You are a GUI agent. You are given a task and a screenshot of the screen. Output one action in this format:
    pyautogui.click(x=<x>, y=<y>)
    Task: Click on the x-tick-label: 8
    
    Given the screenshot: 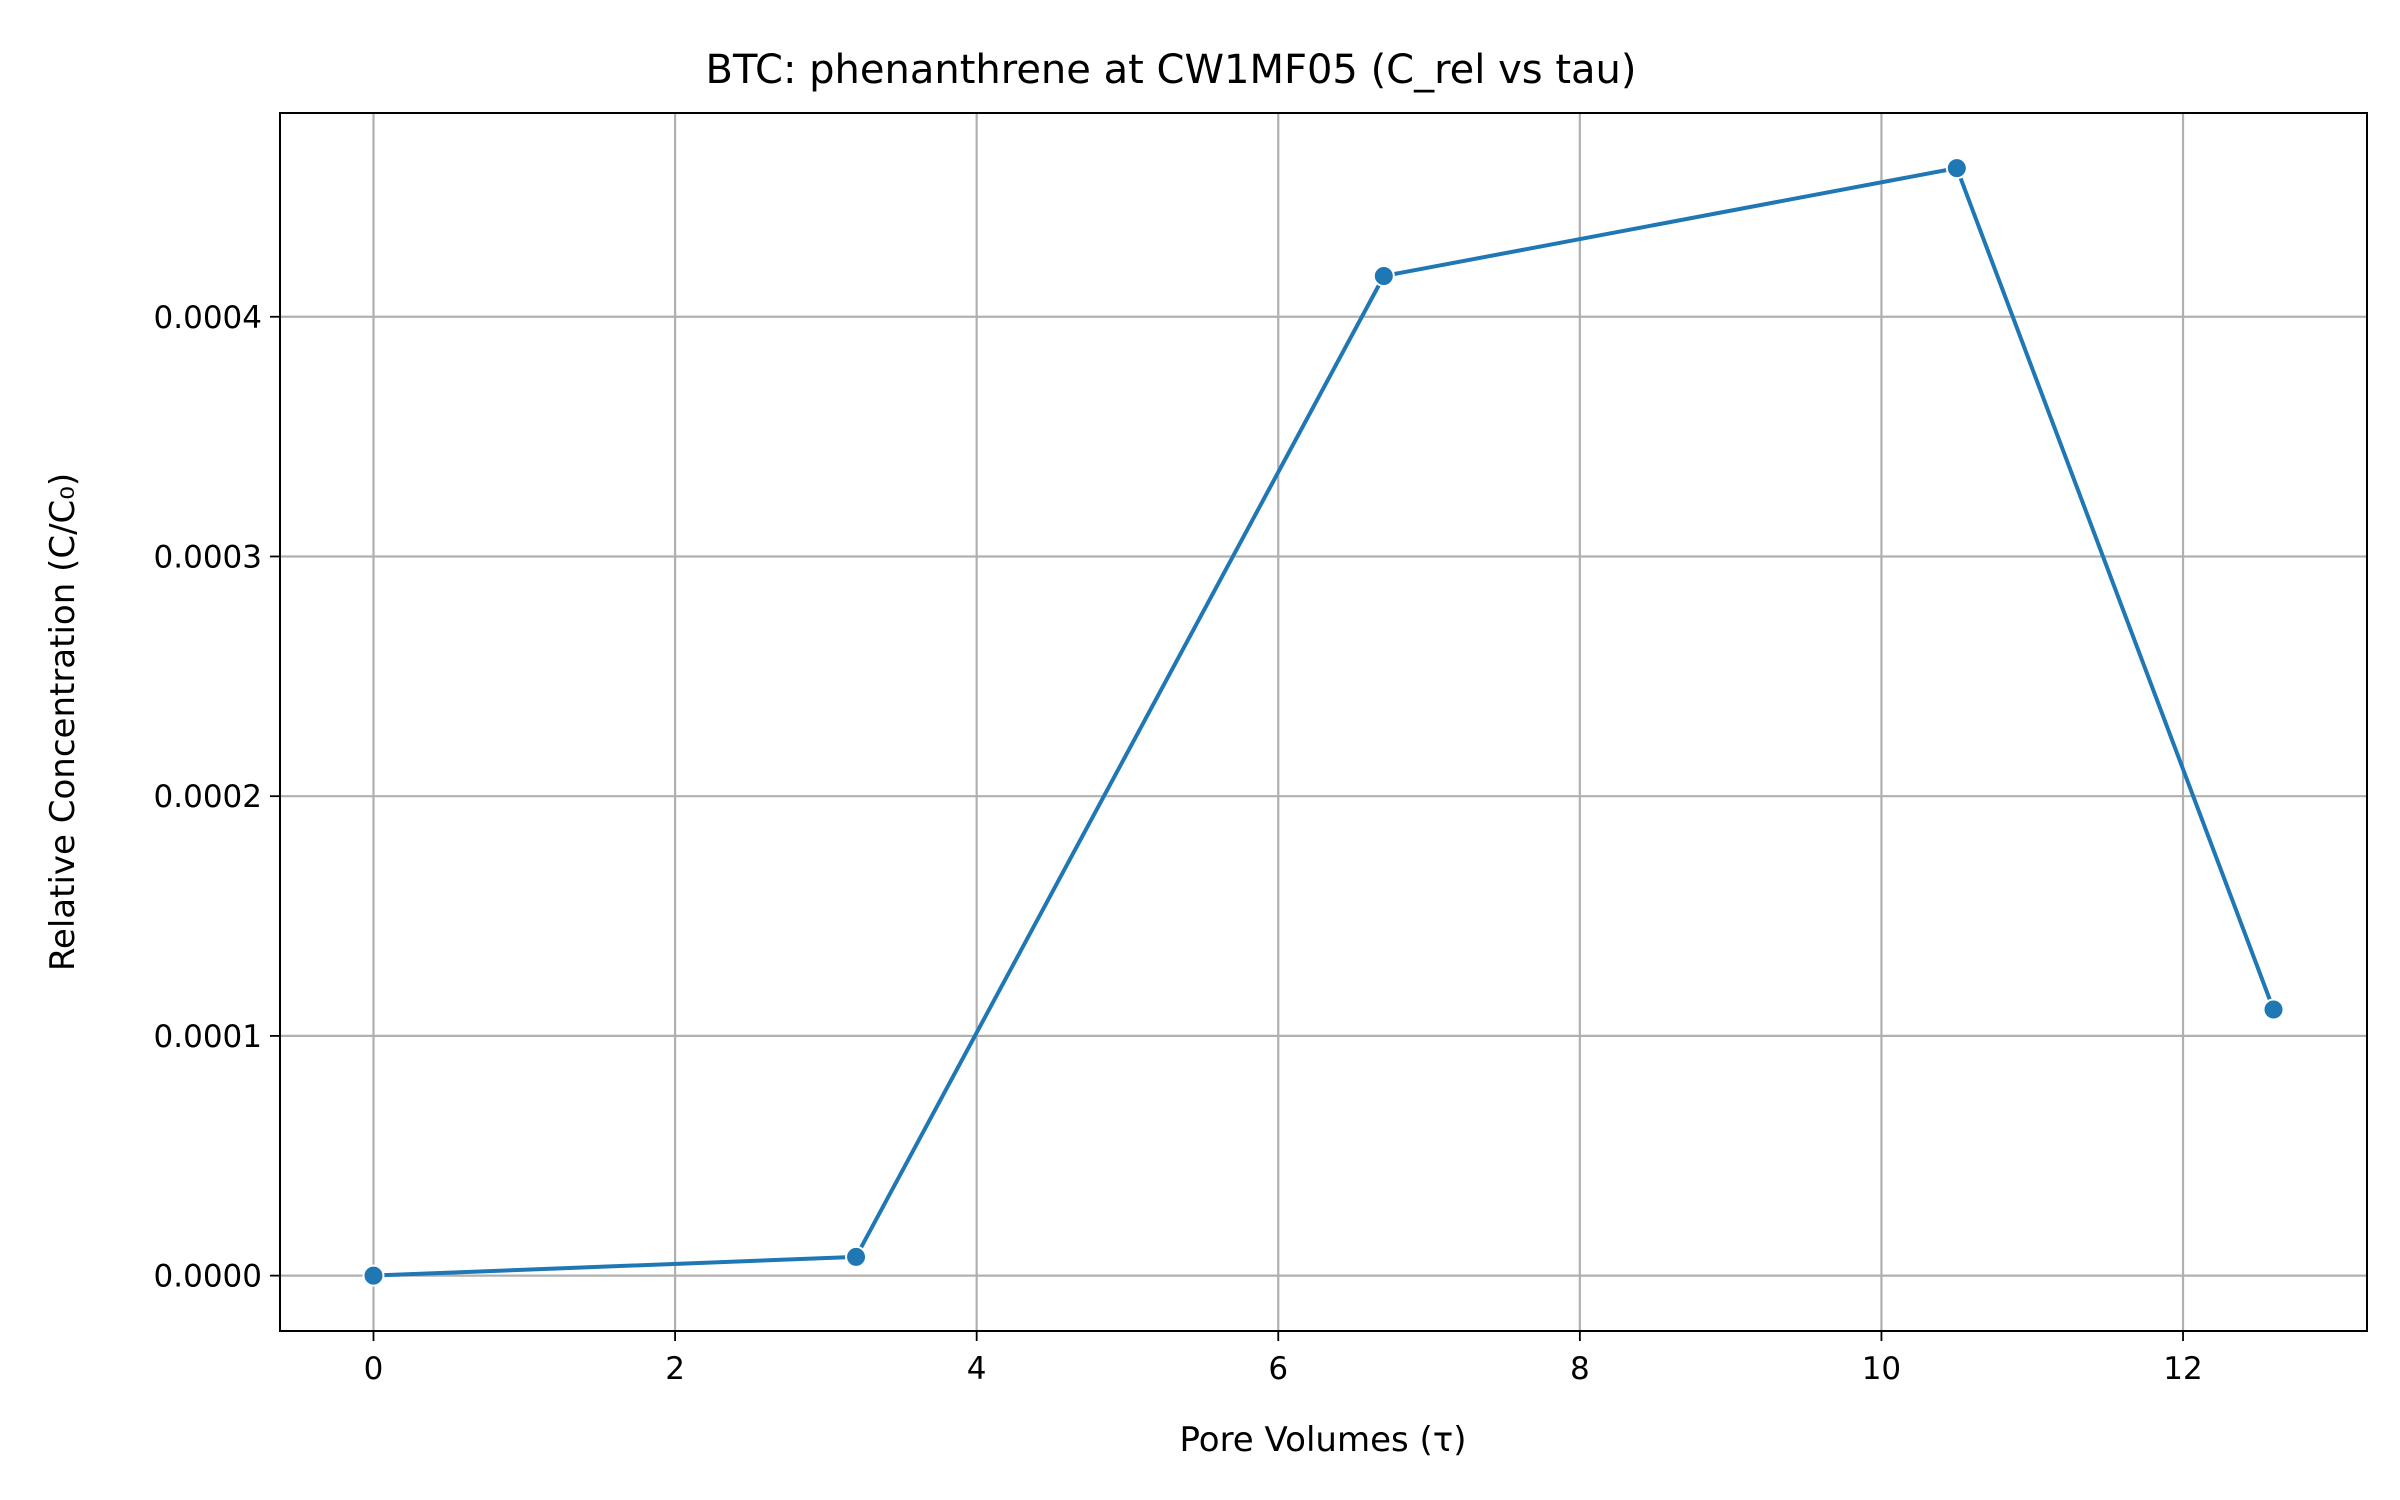 What is the action you would take?
    pyautogui.click(x=1580, y=1369)
    